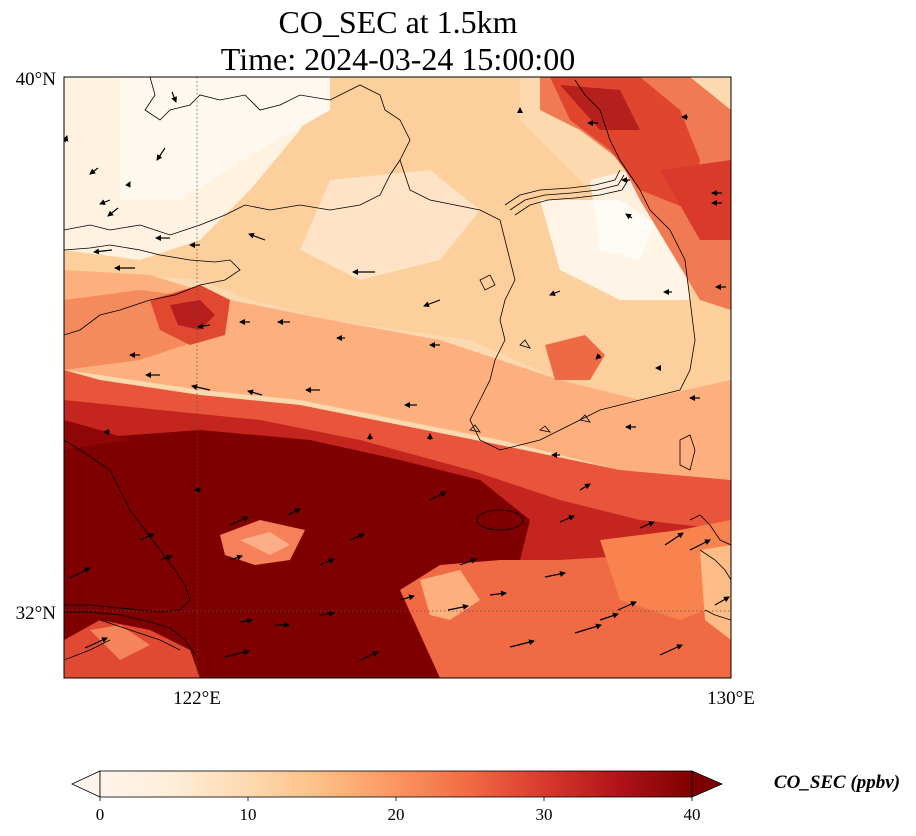 The width and height of the screenshot is (916, 836). Describe the element at coordinates (197, 698) in the screenshot. I see `lon-tick-label-122: 122°E` at that location.